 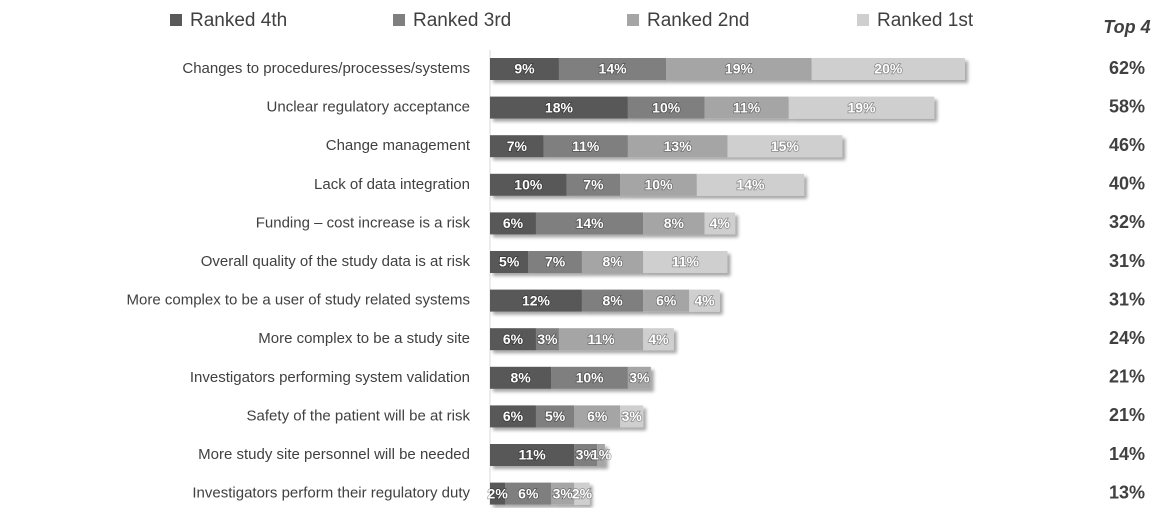 What do you see at coordinates (326, 68) in the screenshot?
I see `category-label: Changes to procedures/processes/systems` at bounding box center [326, 68].